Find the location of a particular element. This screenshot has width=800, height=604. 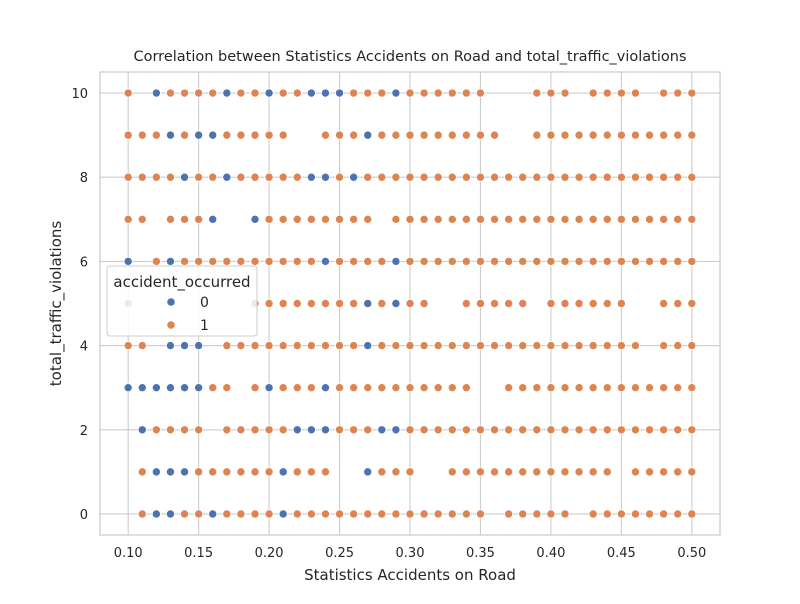

x-tick-label: 0.50 is located at coordinates (691, 553).